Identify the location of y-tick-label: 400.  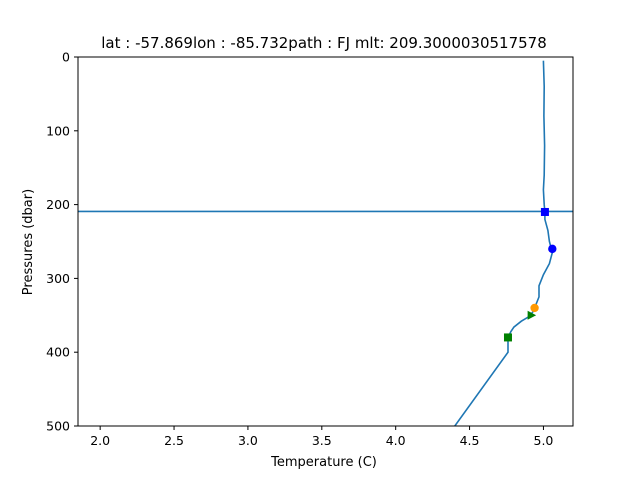
(58, 352).